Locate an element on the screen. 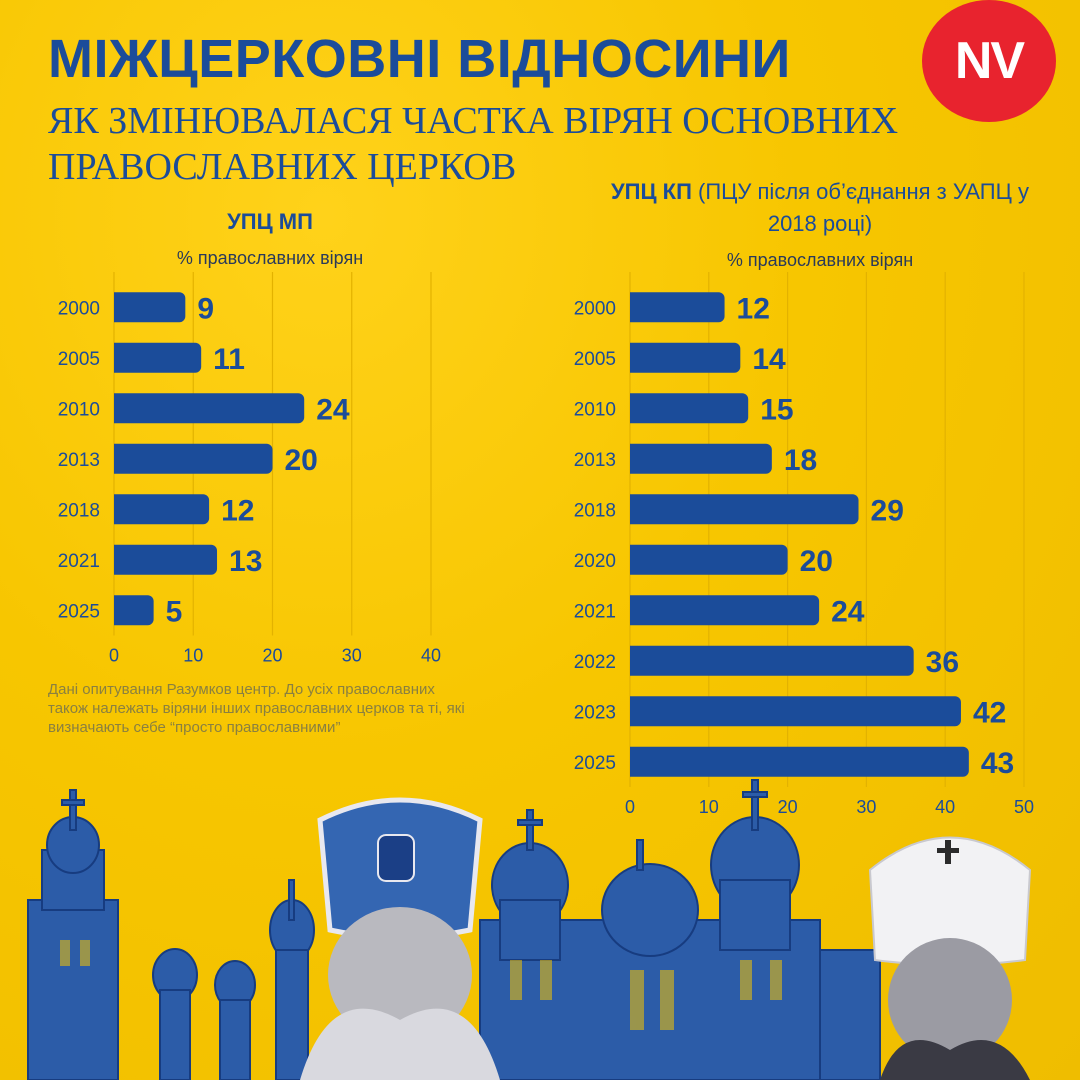 Image resolution: width=1080 pixels, height=1080 pixels. bar-value-label: 11 is located at coordinates (229, 359).